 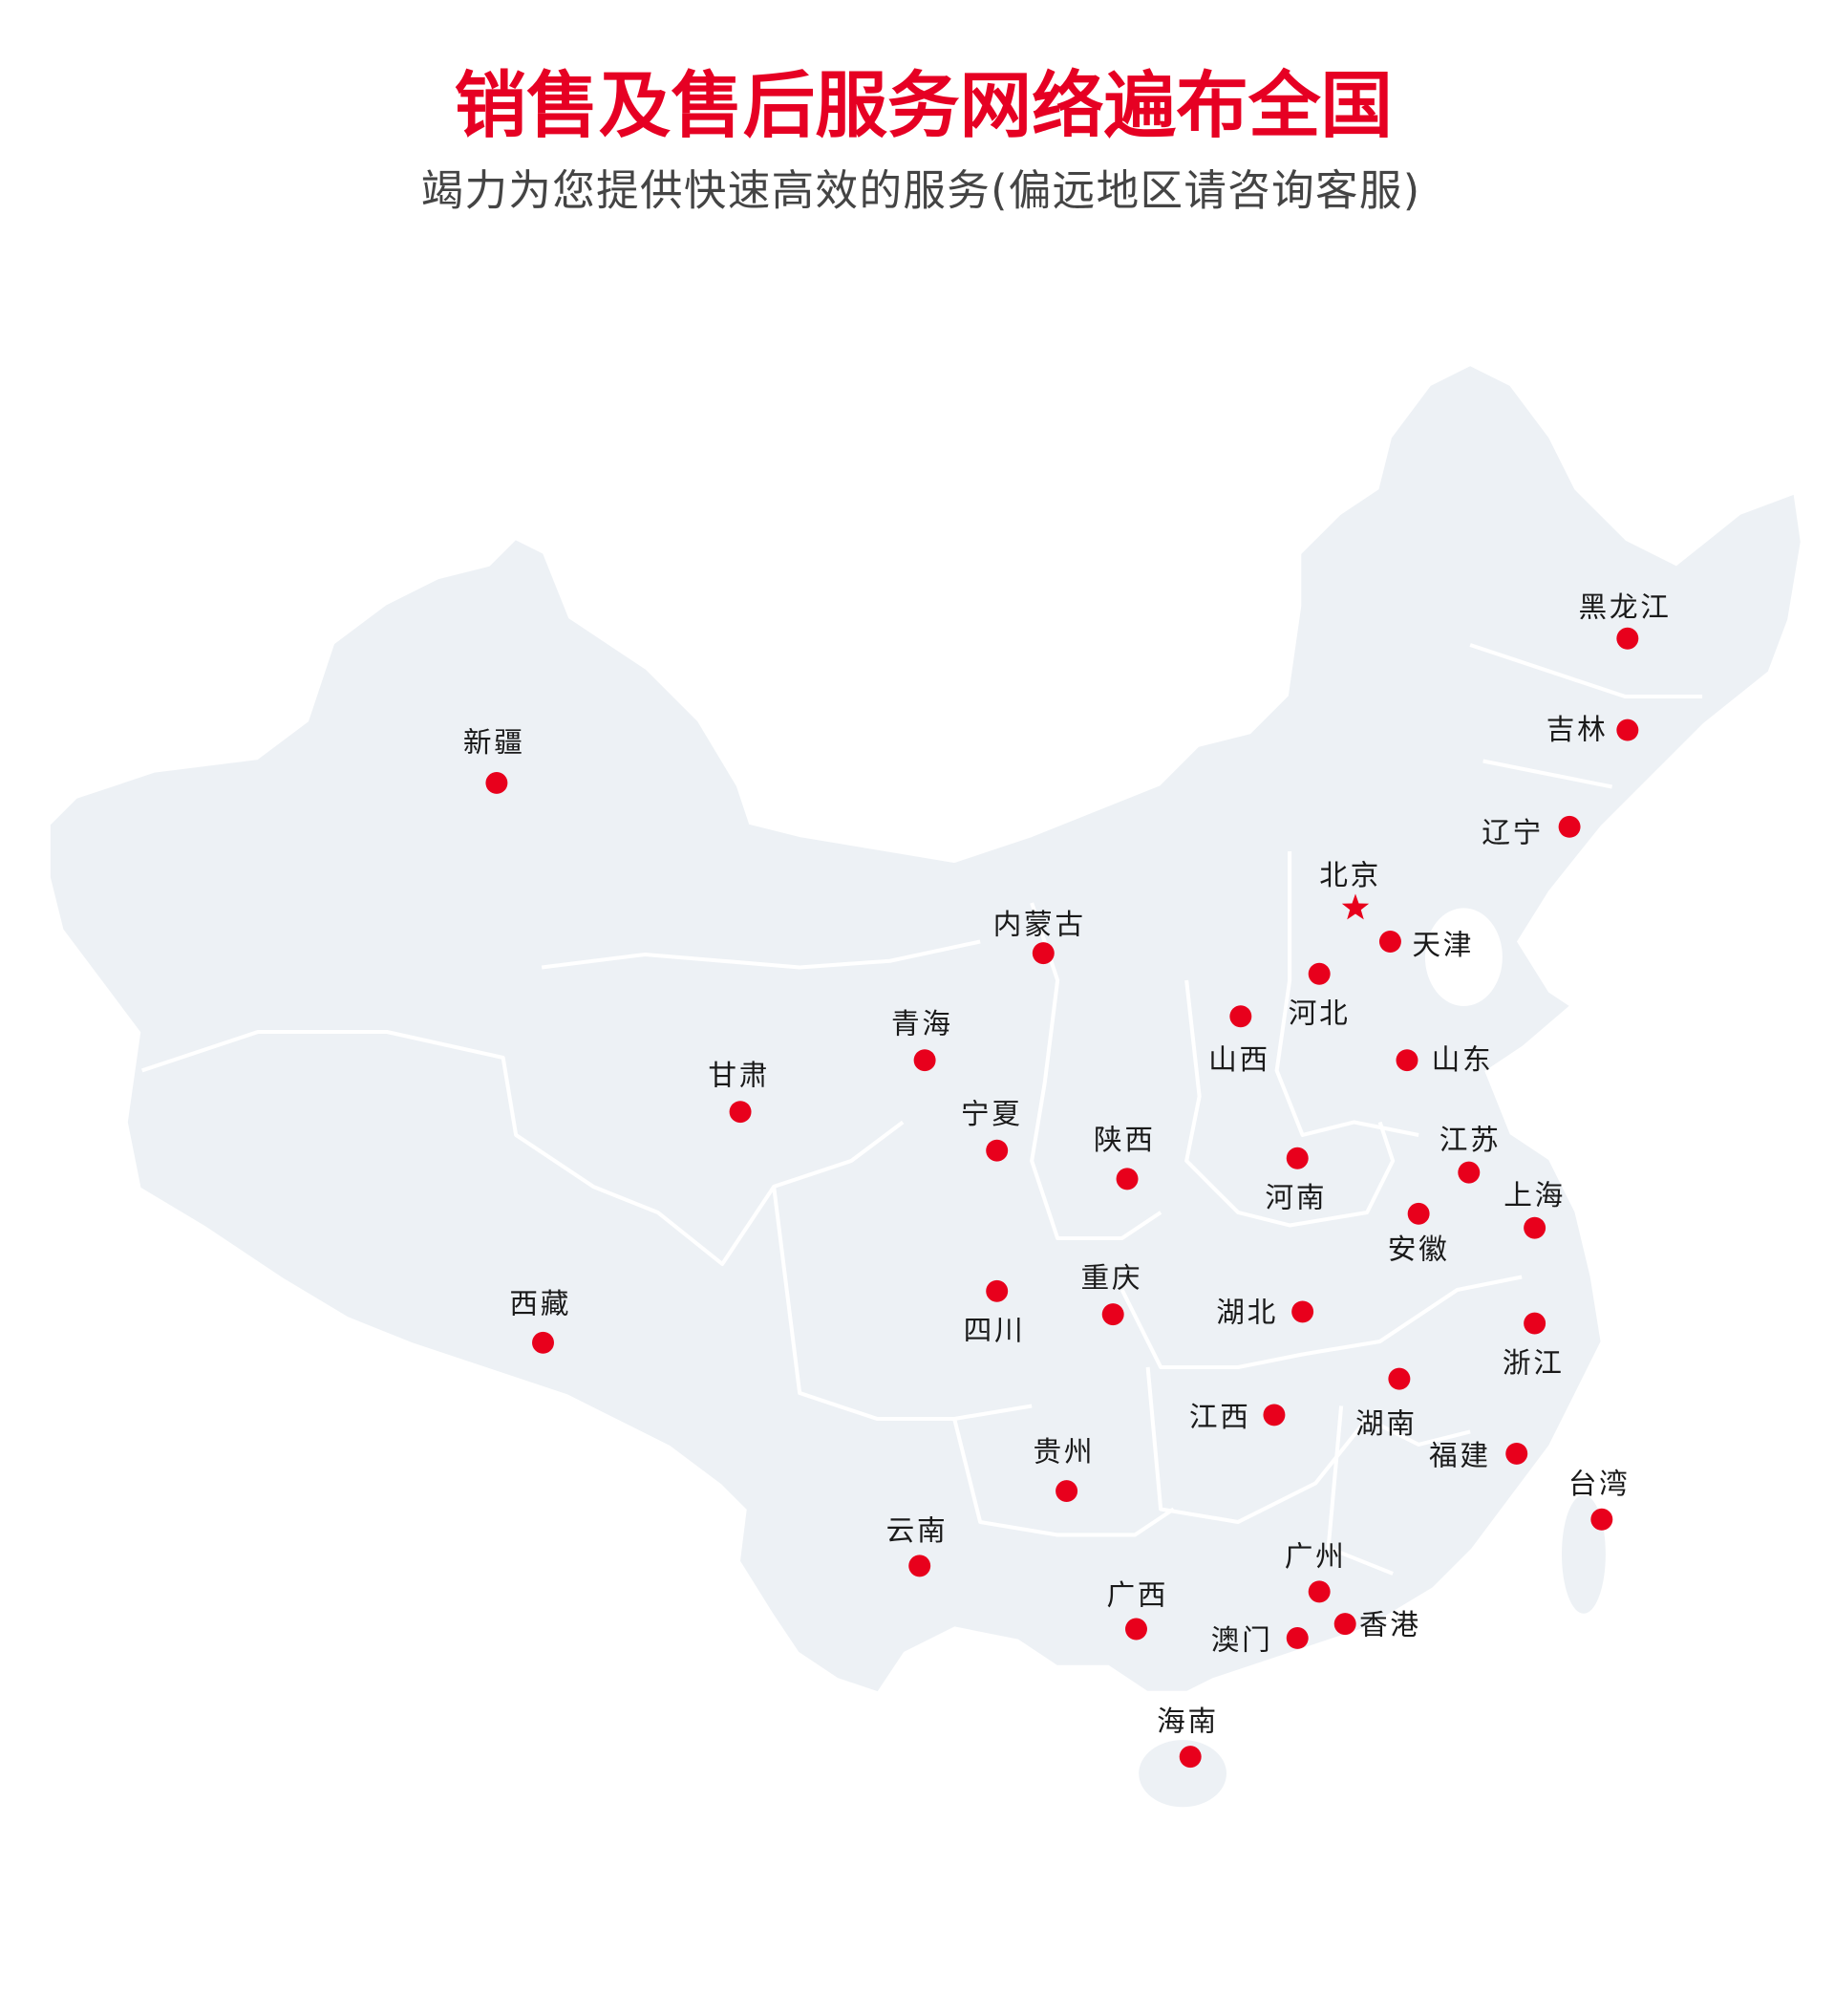 I want to click on location-label: 江苏, so click(x=1470, y=1140).